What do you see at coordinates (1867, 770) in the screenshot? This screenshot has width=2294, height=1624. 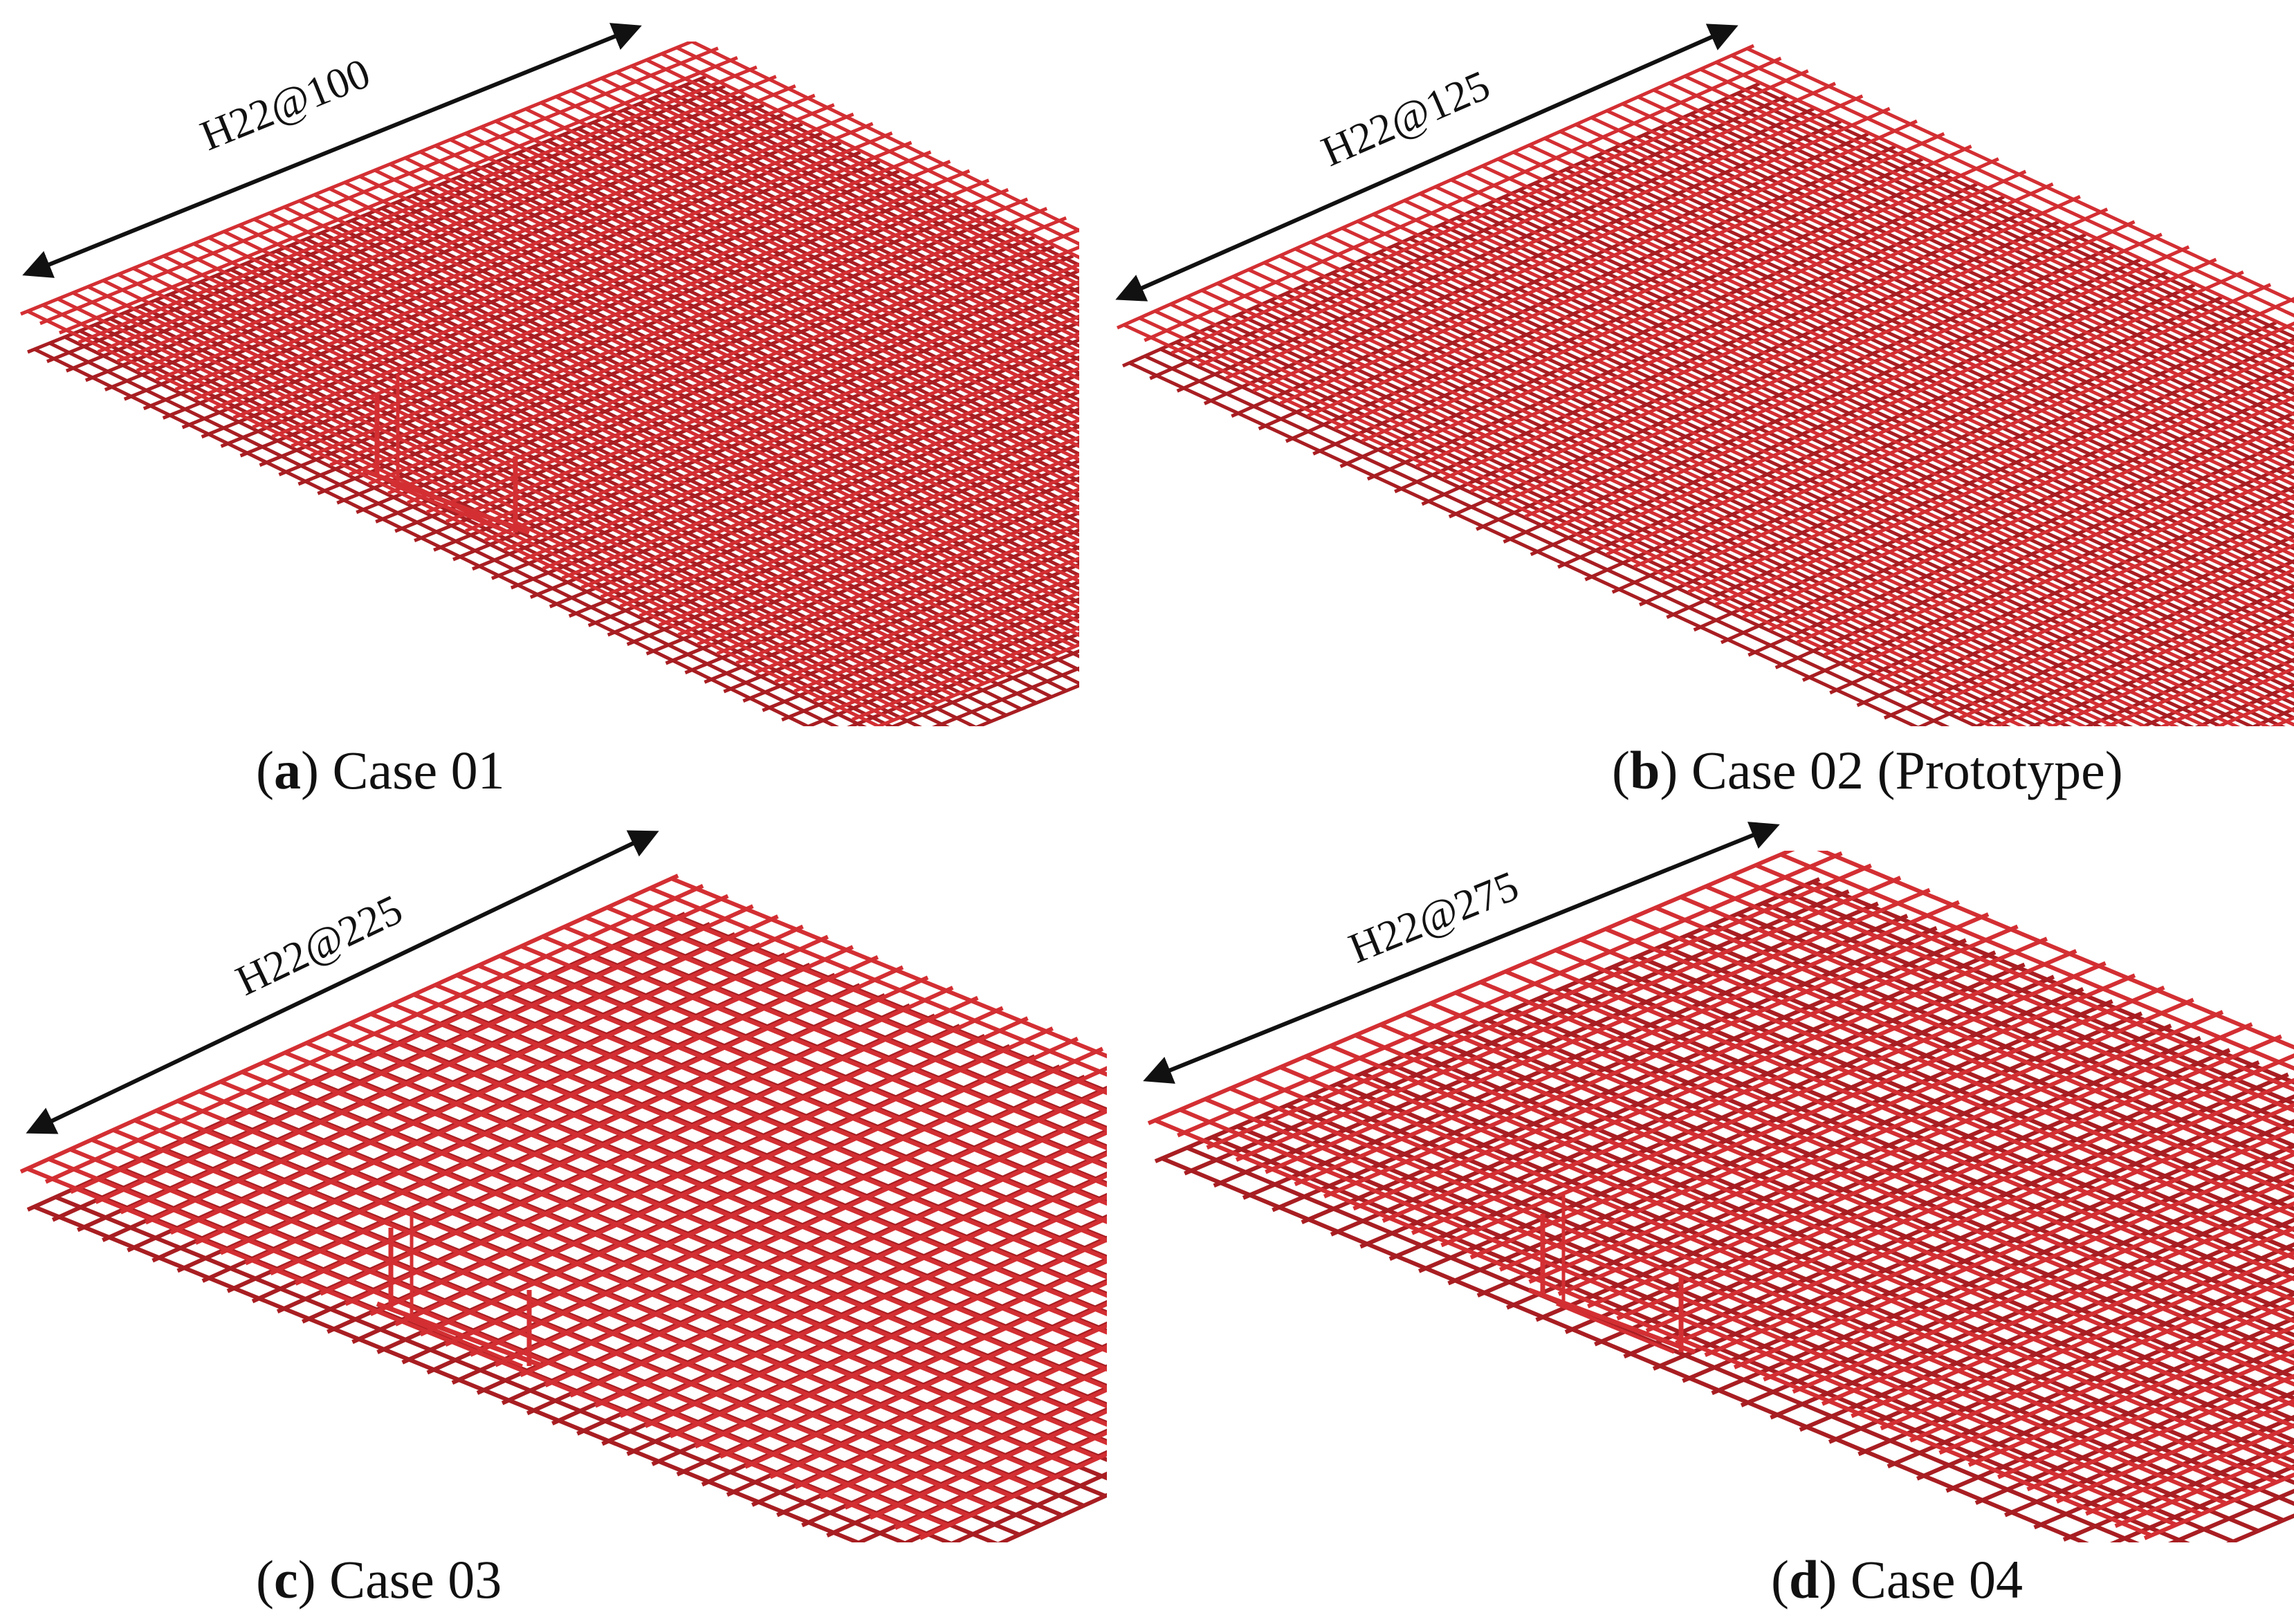 I see `caption-b: (b) Case 02 (Prototype)` at bounding box center [1867, 770].